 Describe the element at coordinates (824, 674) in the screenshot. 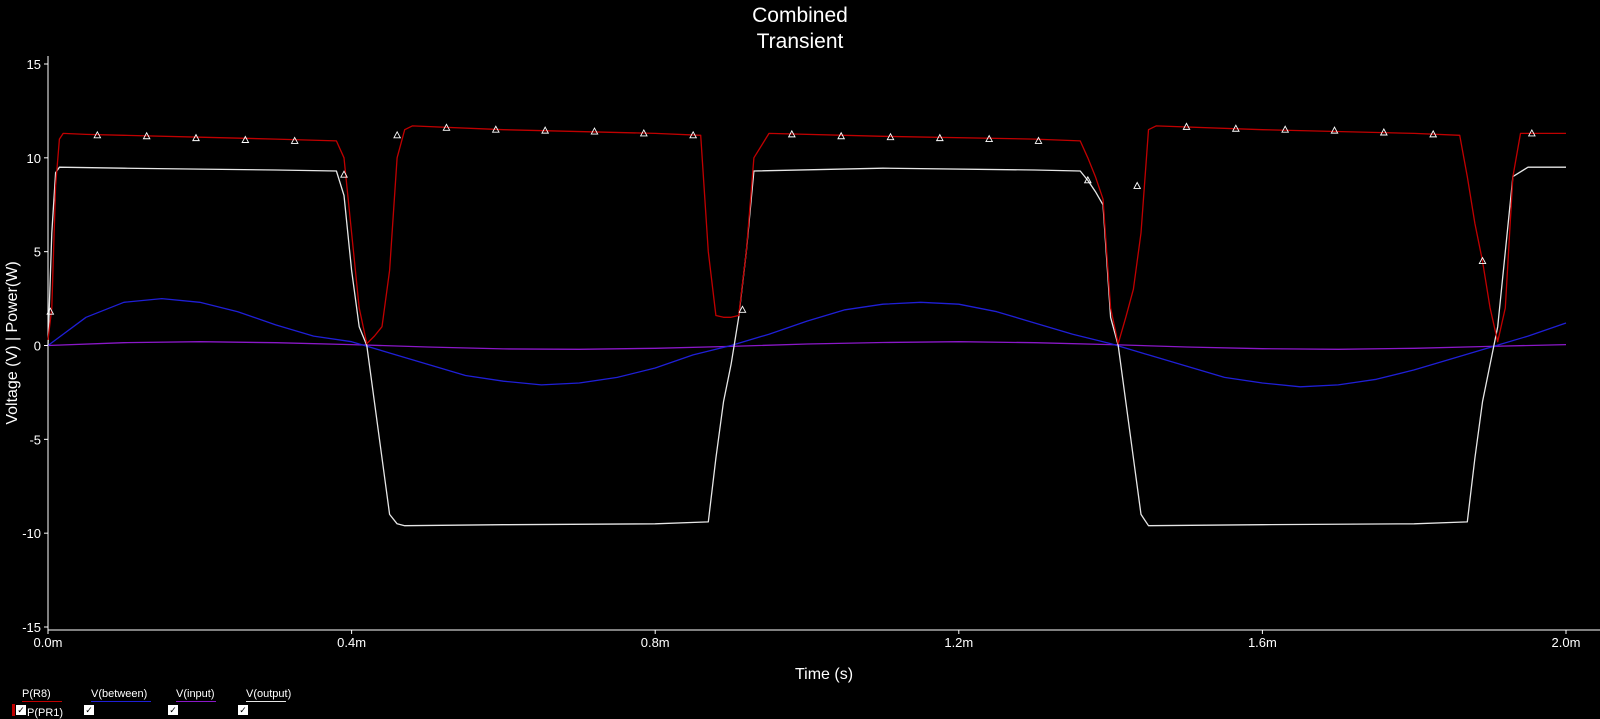

I see `x-axis-label: Time (s)` at that location.